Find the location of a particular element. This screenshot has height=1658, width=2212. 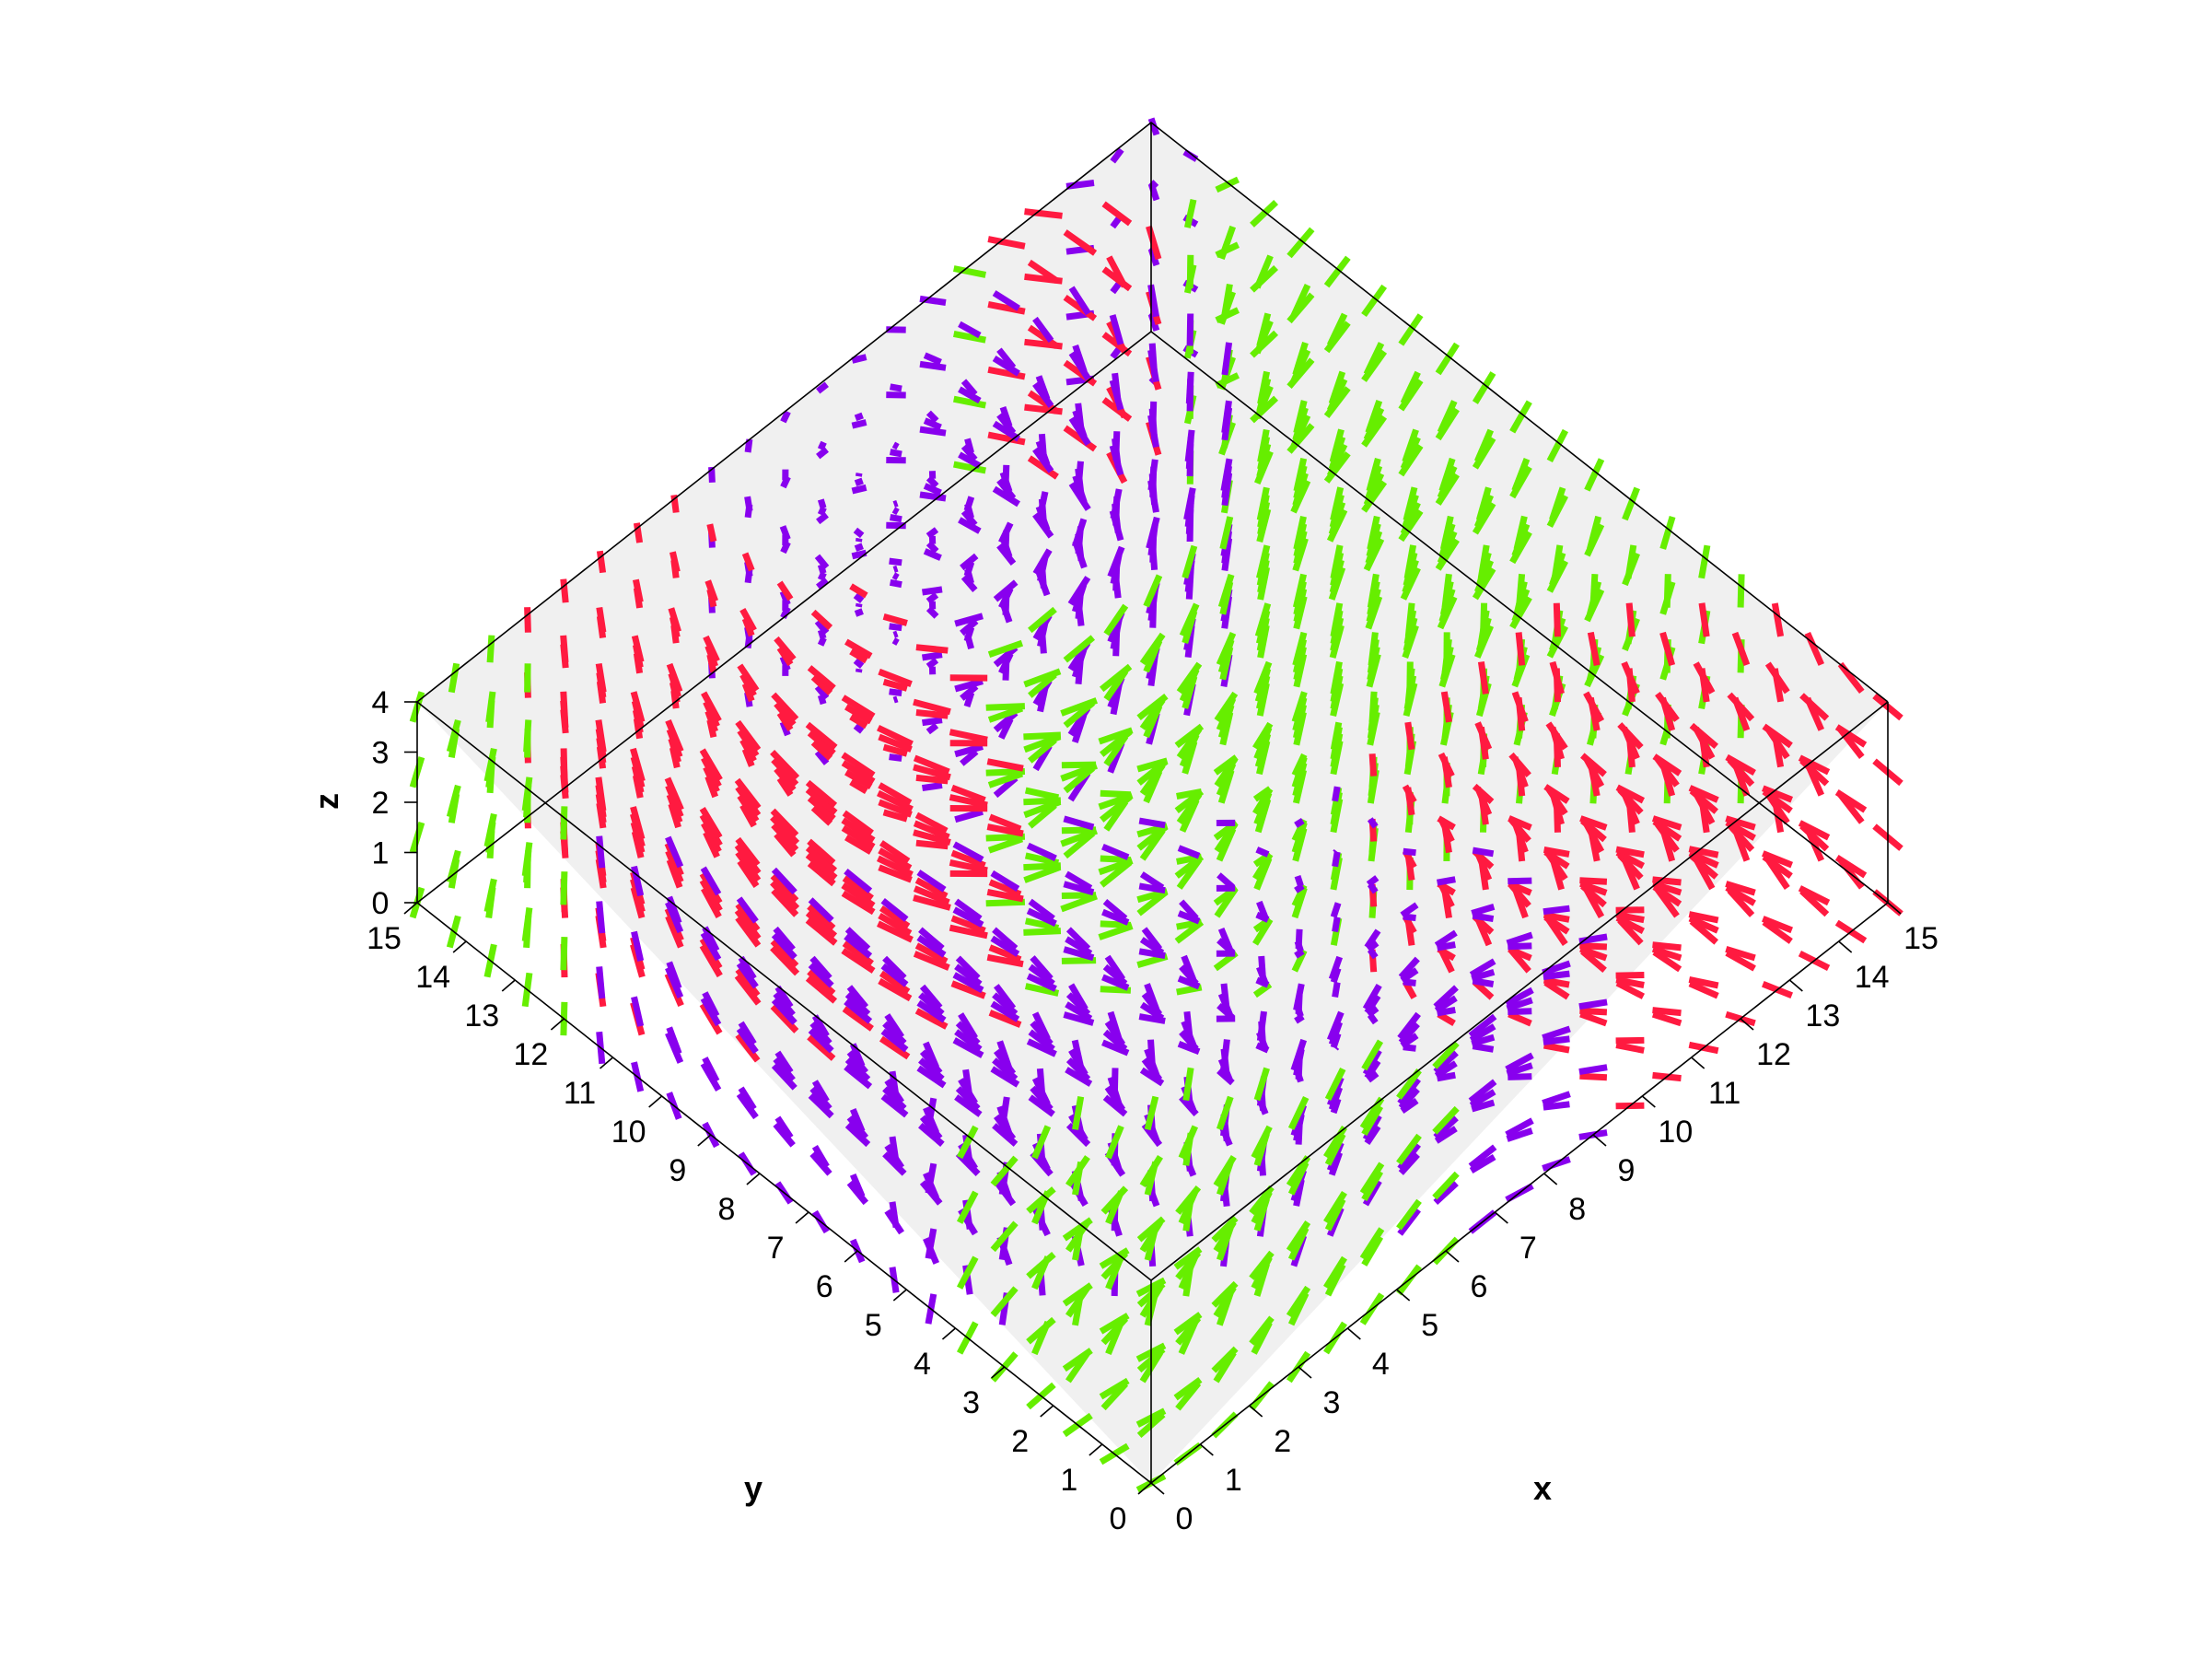

y-tick-label: 11 is located at coordinates (580, 1093).